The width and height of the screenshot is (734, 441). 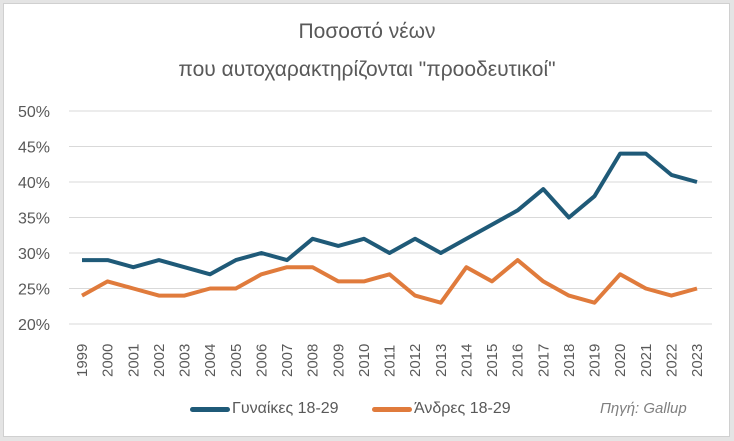 What do you see at coordinates (313, 360) in the screenshot?
I see `x-tick-label: 2008` at bounding box center [313, 360].